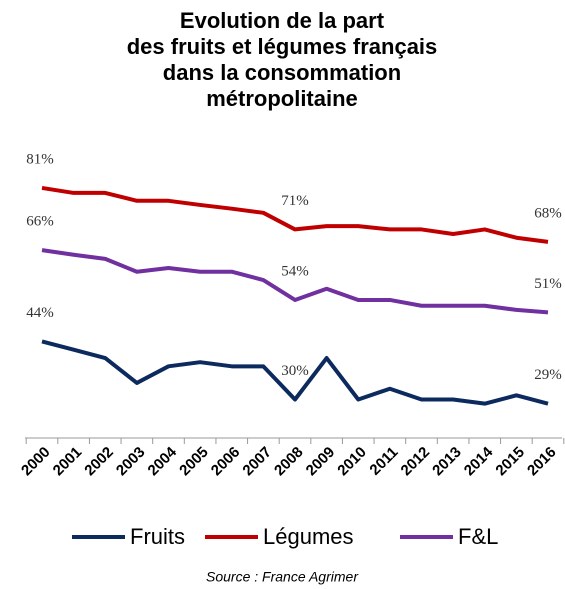 The image size is (565, 589). What do you see at coordinates (447, 462) in the screenshot?
I see `x-tick-label: 2013` at bounding box center [447, 462].